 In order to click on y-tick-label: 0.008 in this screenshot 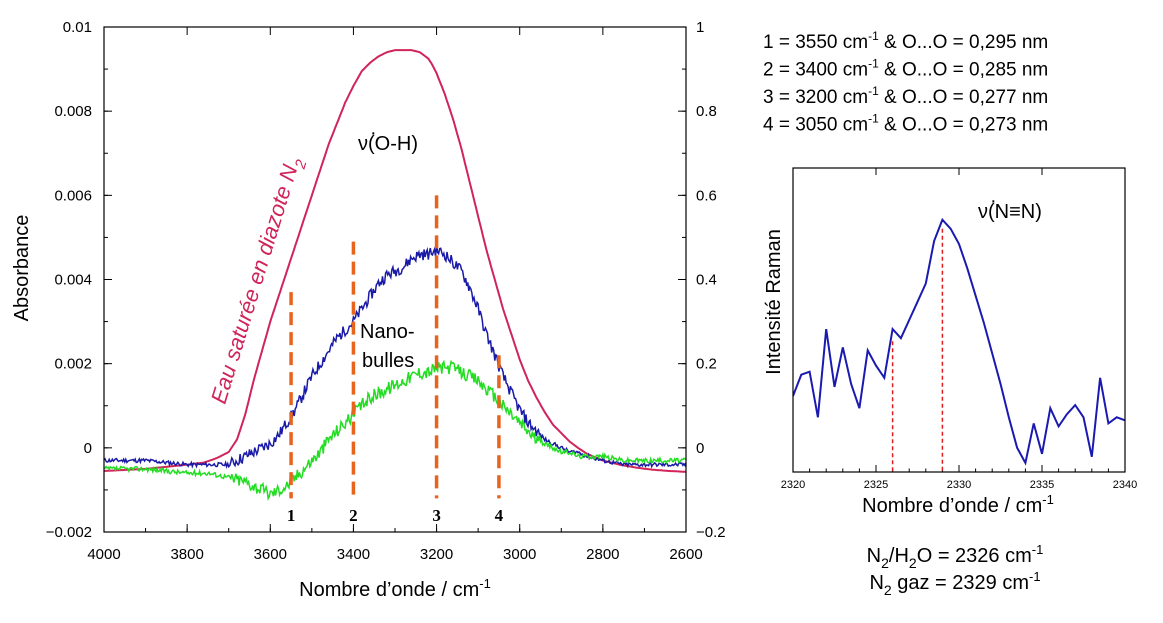, I will do `click(73, 111)`.